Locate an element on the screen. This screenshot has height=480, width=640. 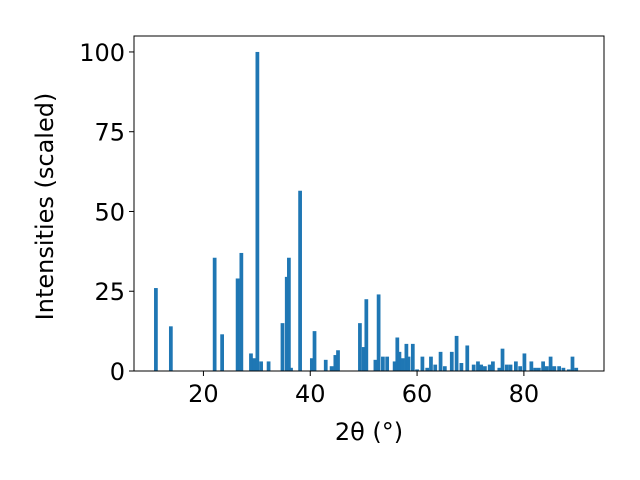
x-tick-label: 80 is located at coordinates (524, 394).